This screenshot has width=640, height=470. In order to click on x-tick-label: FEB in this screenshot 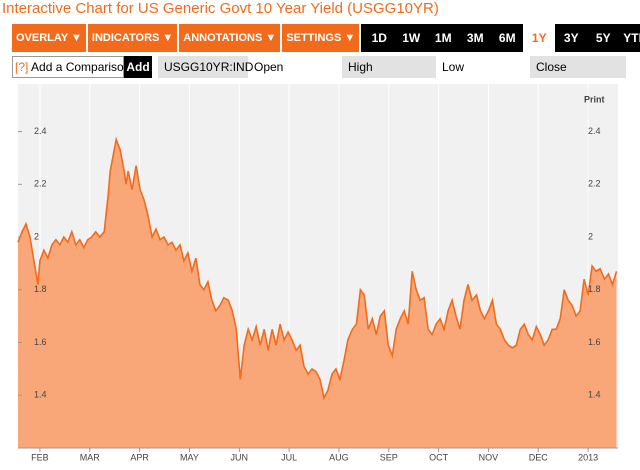, I will do `click(40, 457)`.